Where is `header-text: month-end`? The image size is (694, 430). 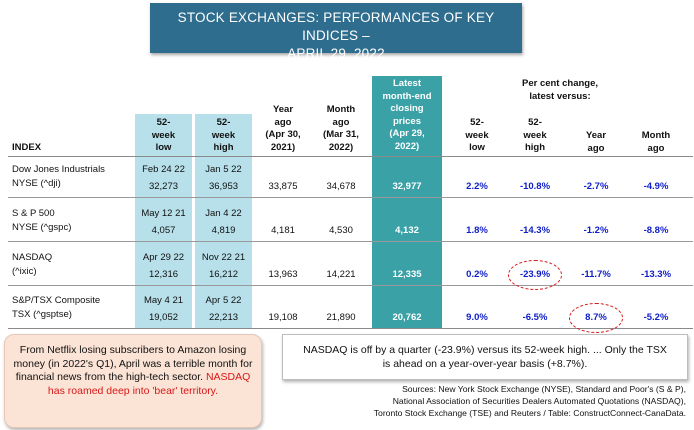 header-text: month-end is located at coordinates (407, 96).